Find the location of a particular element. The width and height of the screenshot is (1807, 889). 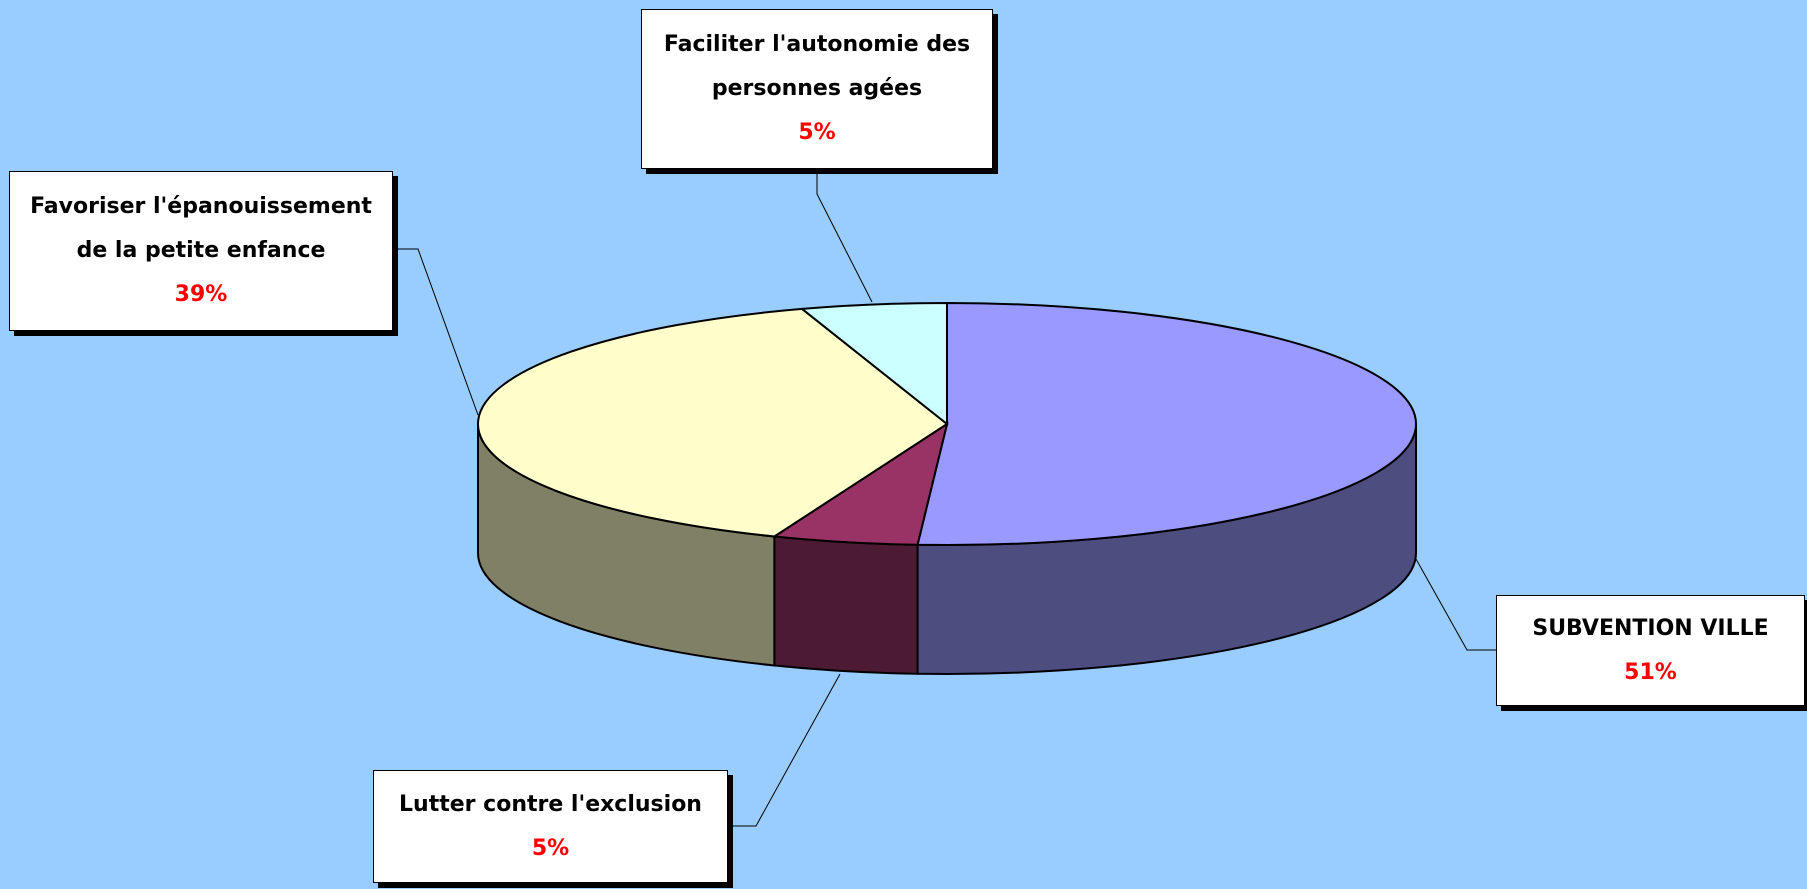

value-label: 51% is located at coordinates (1650, 672).